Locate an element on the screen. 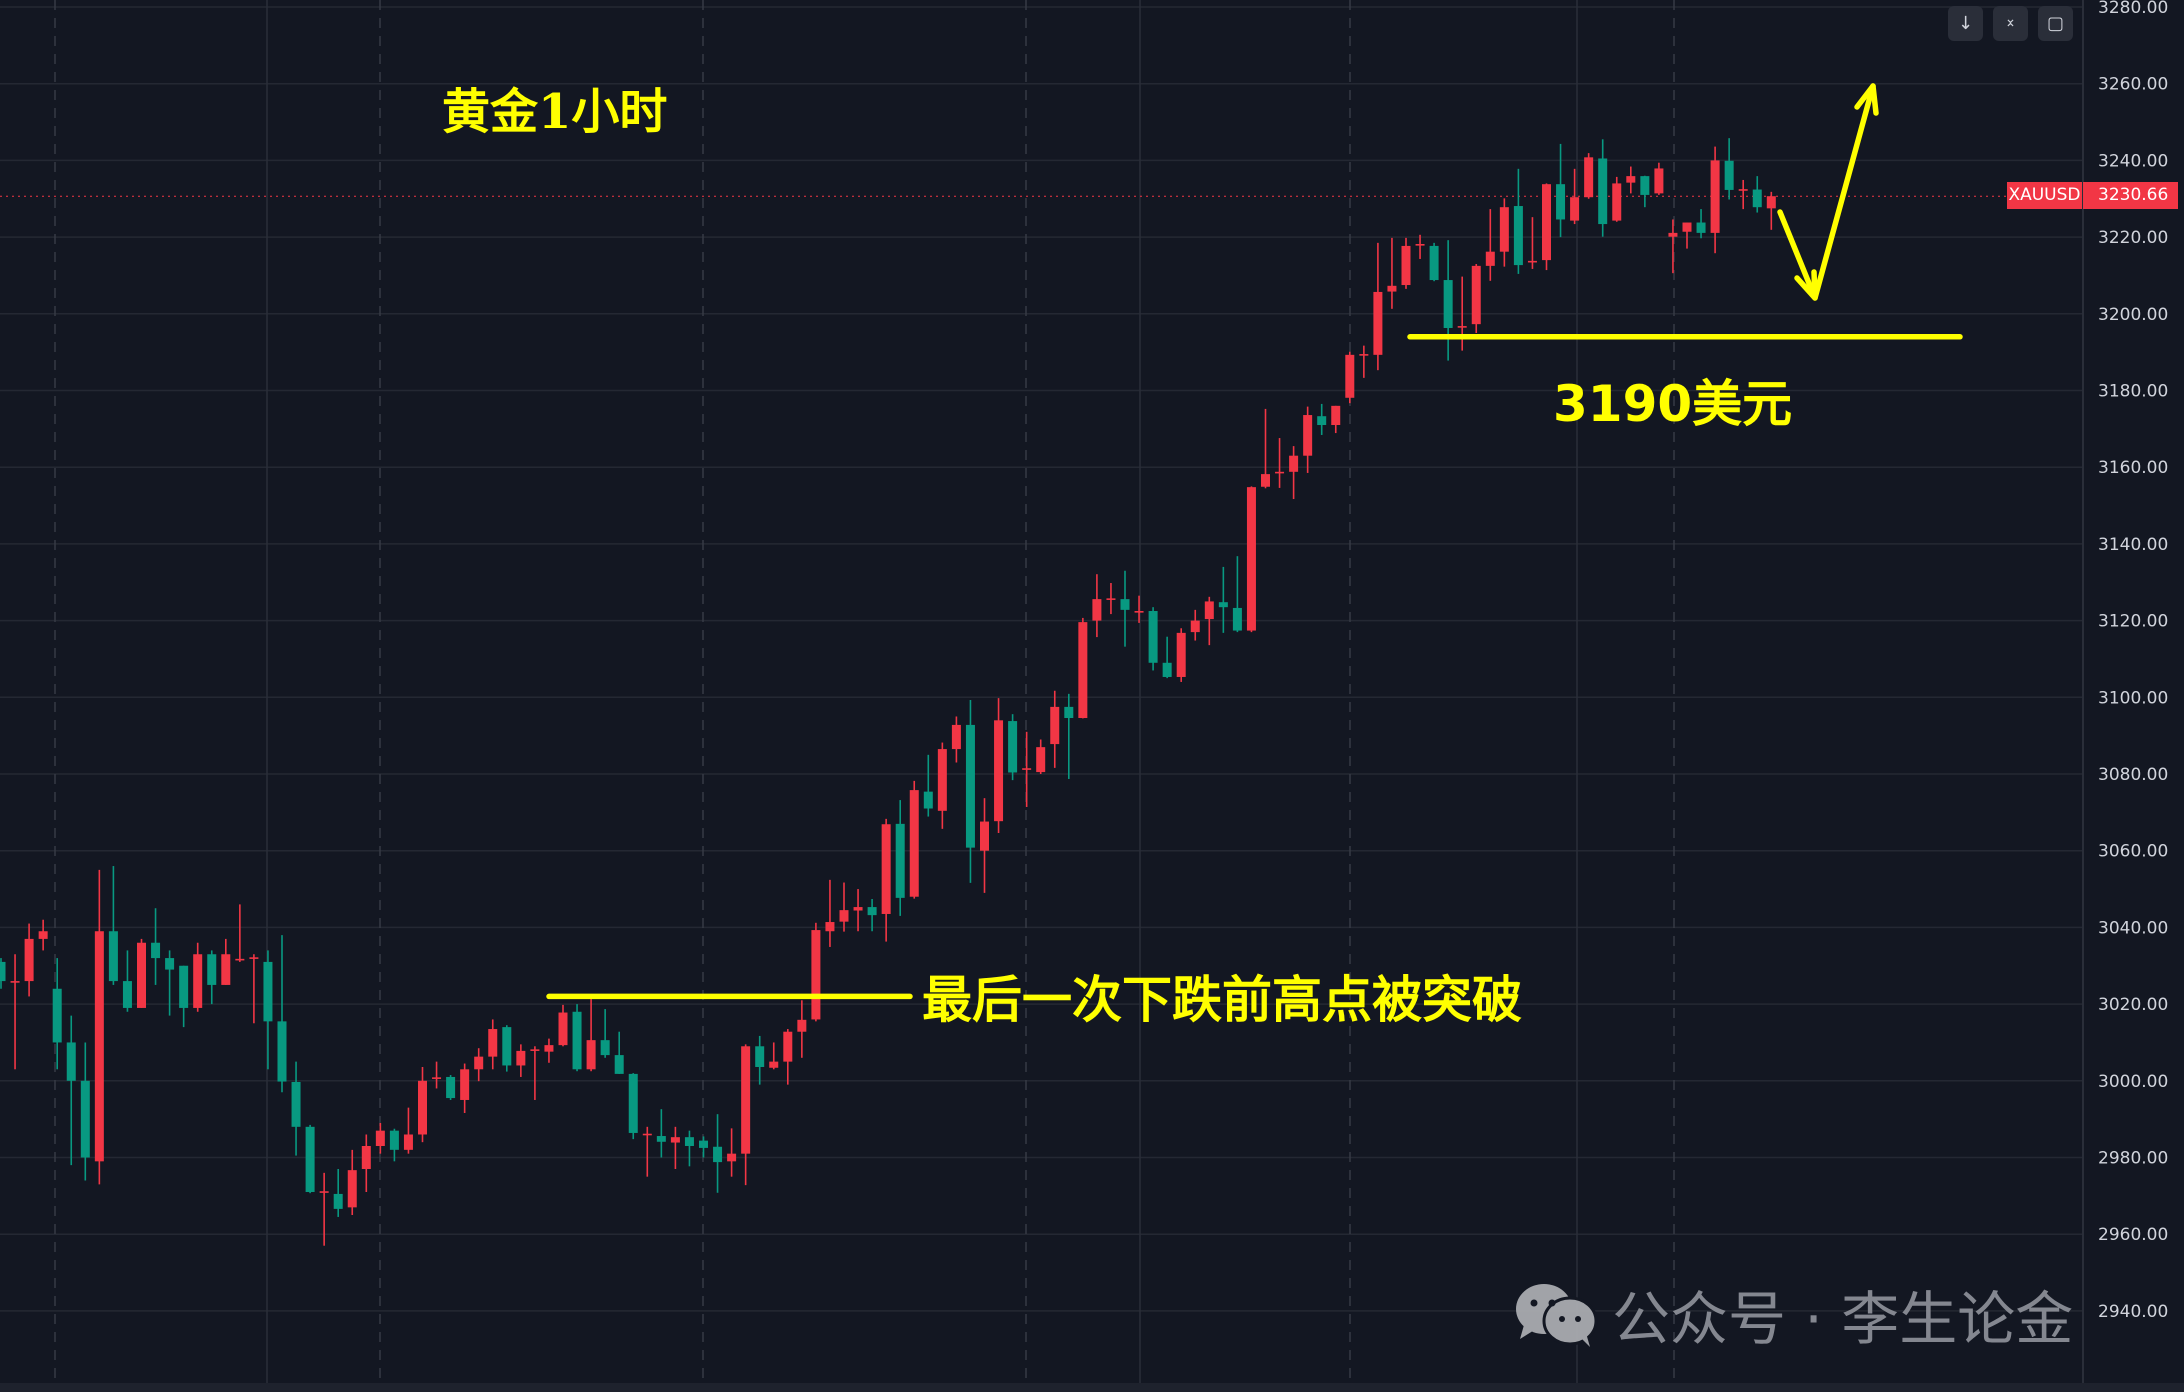 This screenshot has width=2184, height=1392. y-tick-label: 3200.00 is located at coordinates (2133, 315).